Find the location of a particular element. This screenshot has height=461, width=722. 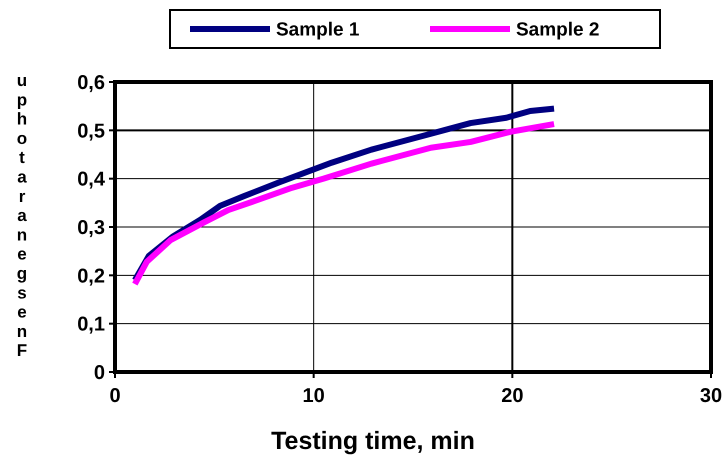

x-tick-label: 20 is located at coordinates (512, 396).